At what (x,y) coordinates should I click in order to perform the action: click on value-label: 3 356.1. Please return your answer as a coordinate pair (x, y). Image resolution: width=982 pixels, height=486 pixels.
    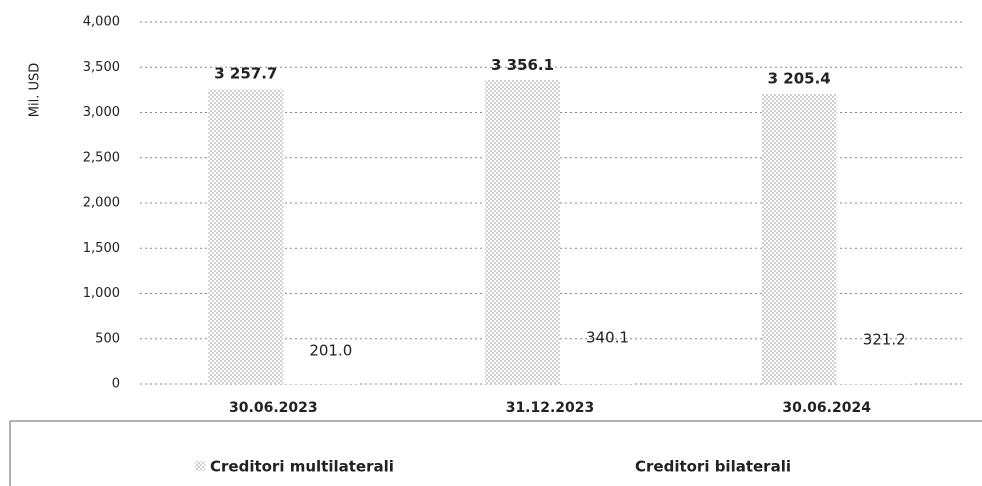
    Looking at the image, I should click on (522, 65).